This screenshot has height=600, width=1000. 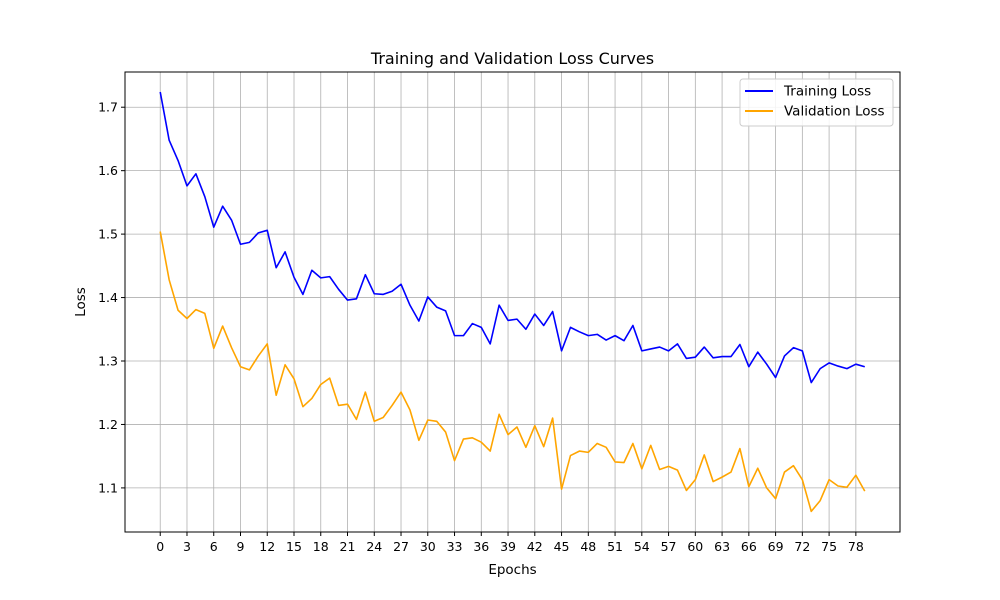 I want to click on x-tick-label: 51, so click(x=615, y=546).